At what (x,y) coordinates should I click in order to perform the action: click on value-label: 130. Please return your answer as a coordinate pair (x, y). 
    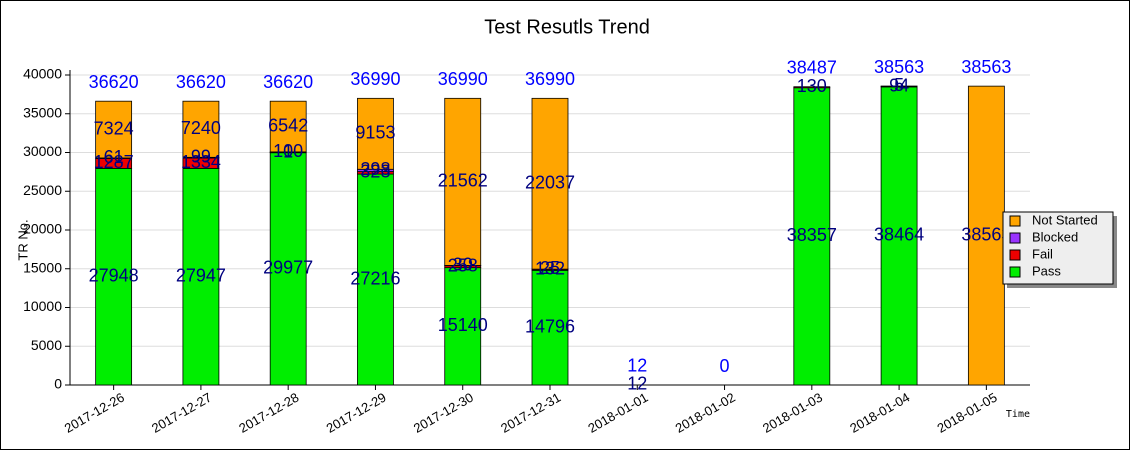
    Looking at the image, I should click on (812, 86).